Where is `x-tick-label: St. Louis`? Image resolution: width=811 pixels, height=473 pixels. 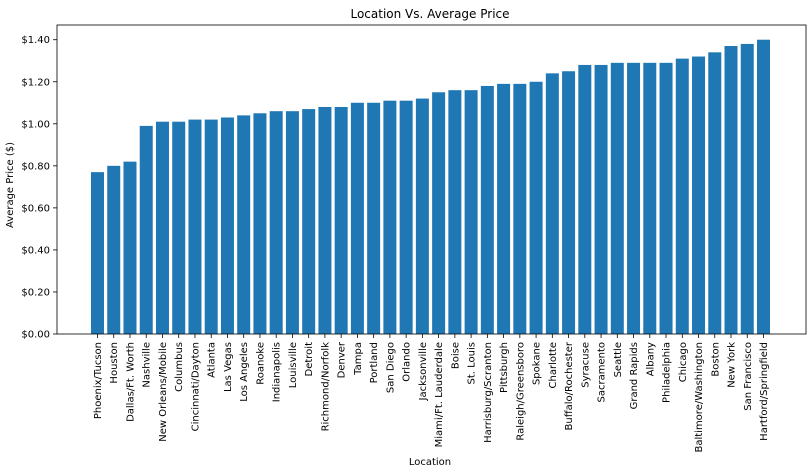
x-tick-label: St. Louis is located at coordinates (472, 363).